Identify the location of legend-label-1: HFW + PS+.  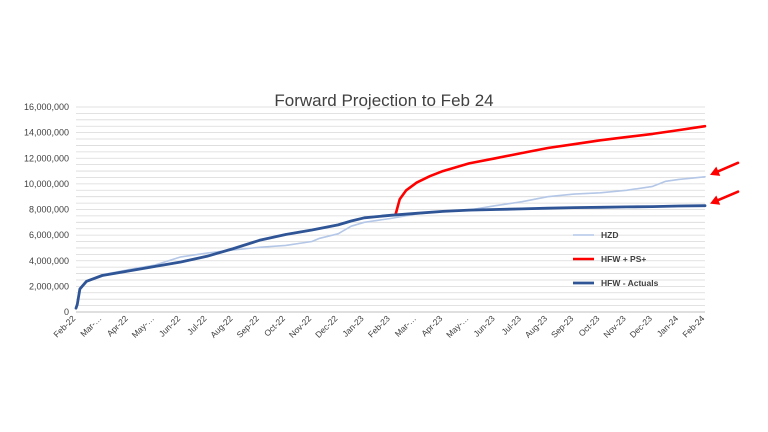
(623, 259).